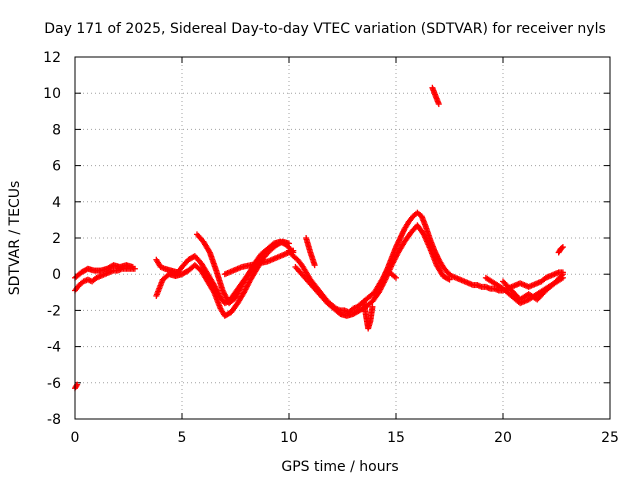 The width and height of the screenshot is (640, 480). What do you see at coordinates (182, 438) in the screenshot?
I see `x-tick-label: 5` at bounding box center [182, 438].